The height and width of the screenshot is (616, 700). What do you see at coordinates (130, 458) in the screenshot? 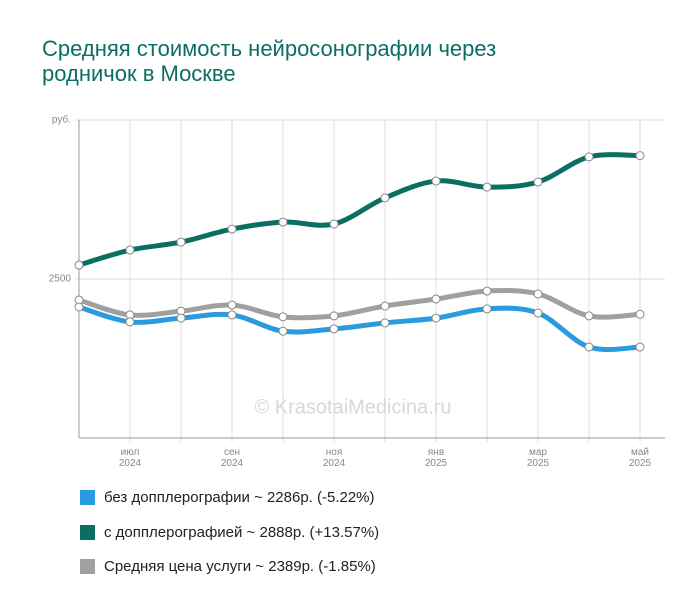
I see `x-tick-label: июл 2024` at bounding box center [130, 458].